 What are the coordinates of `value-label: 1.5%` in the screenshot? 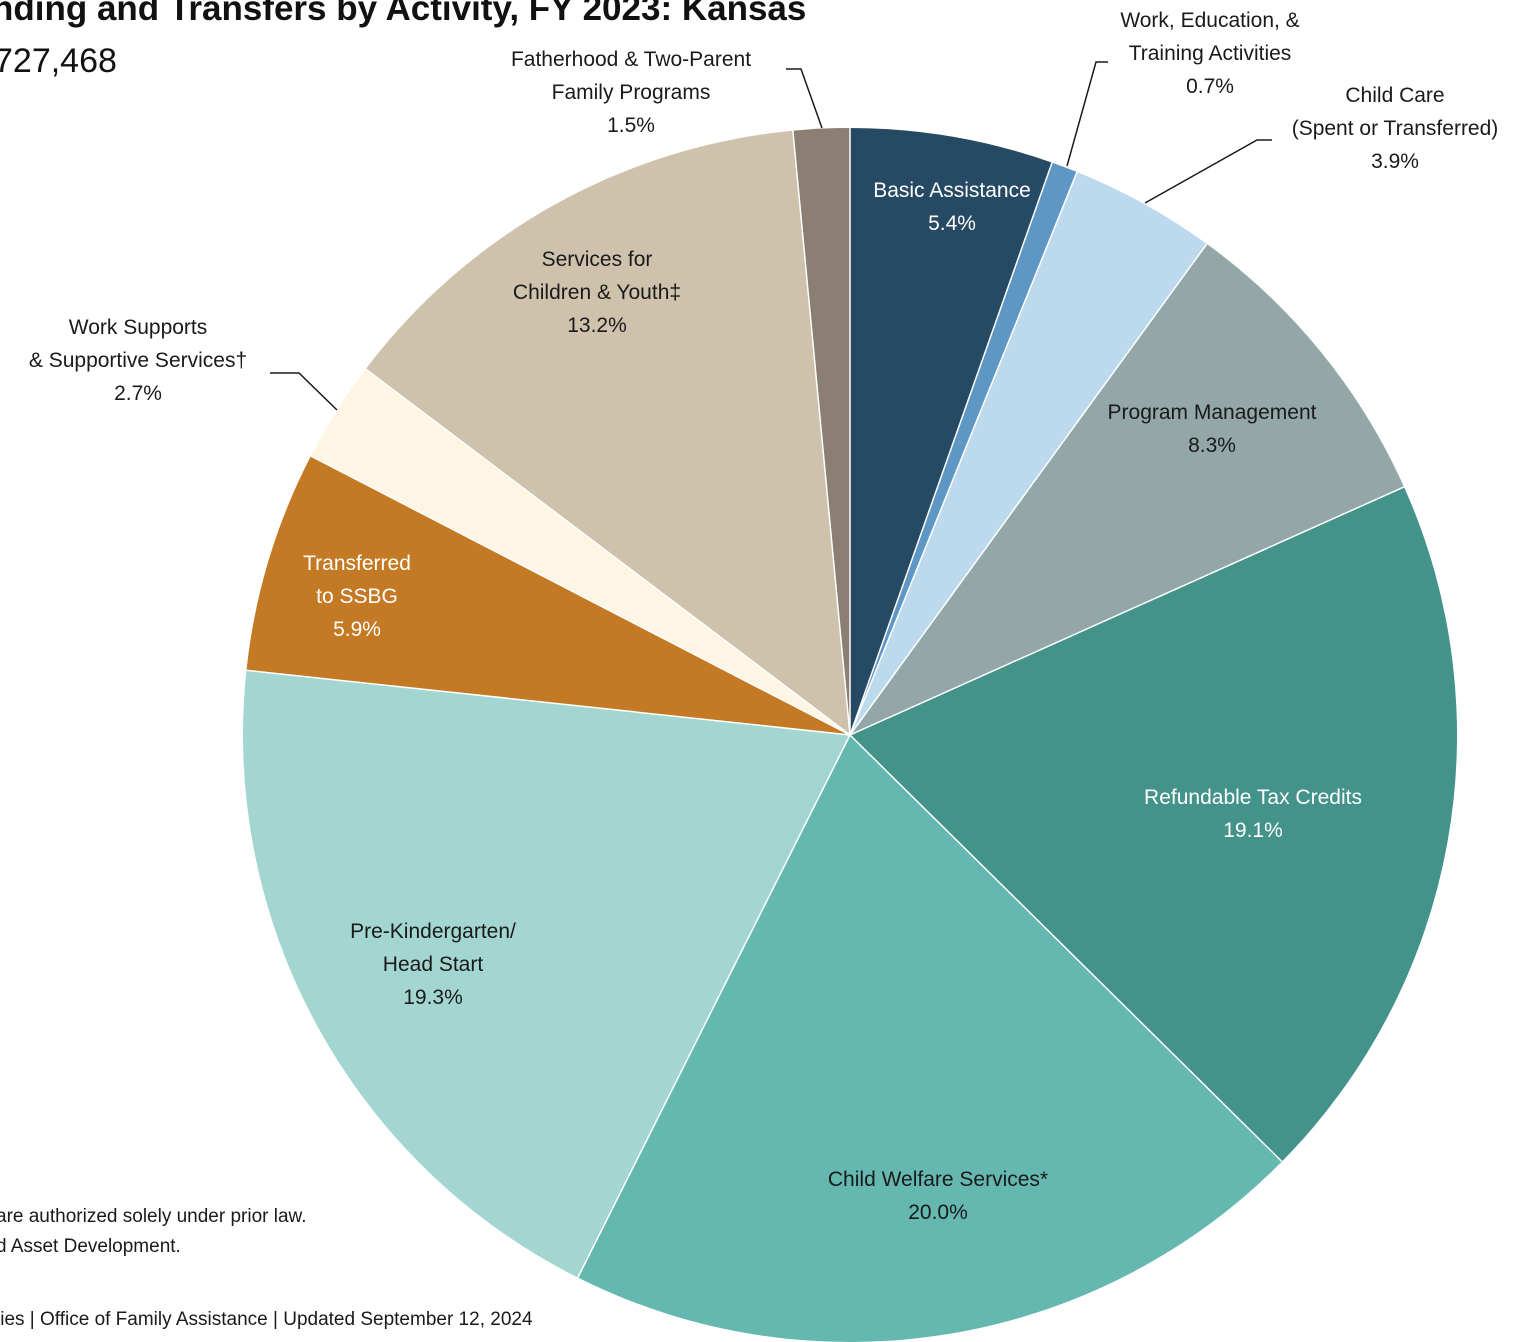 It's located at (631, 125).